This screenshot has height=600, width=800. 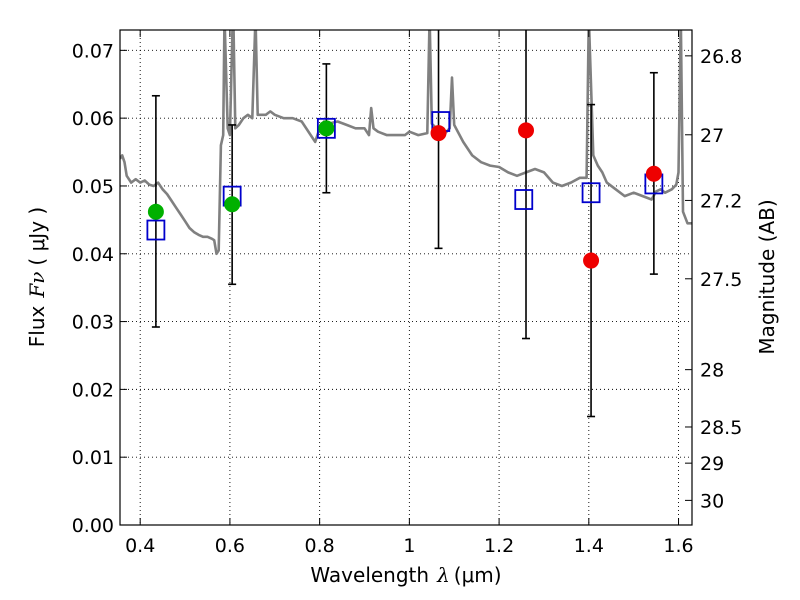 I want to click on y-tick-label: 0.04, so click(x=93, y=255).